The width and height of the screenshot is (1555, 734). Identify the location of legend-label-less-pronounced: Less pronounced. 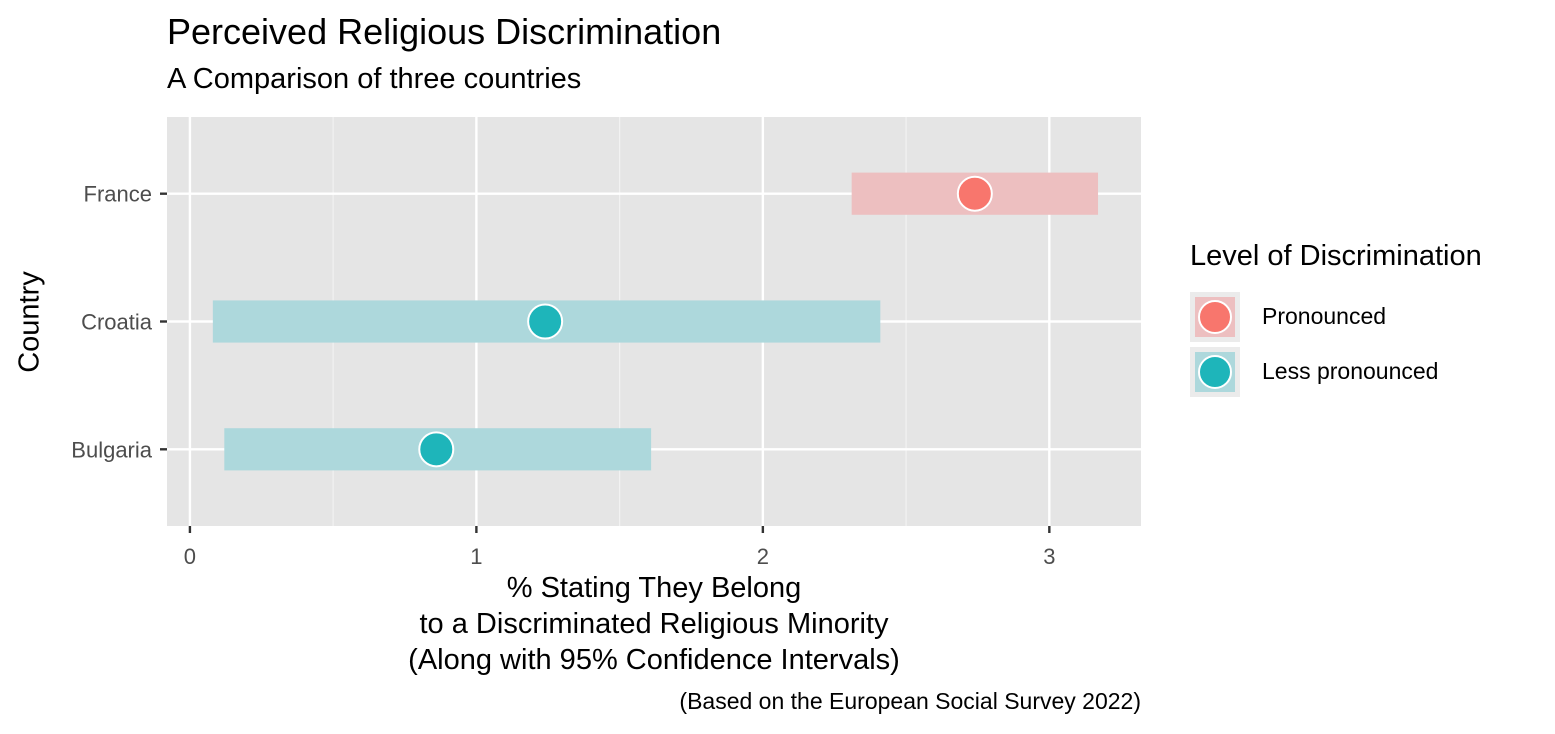
(1350, 371).